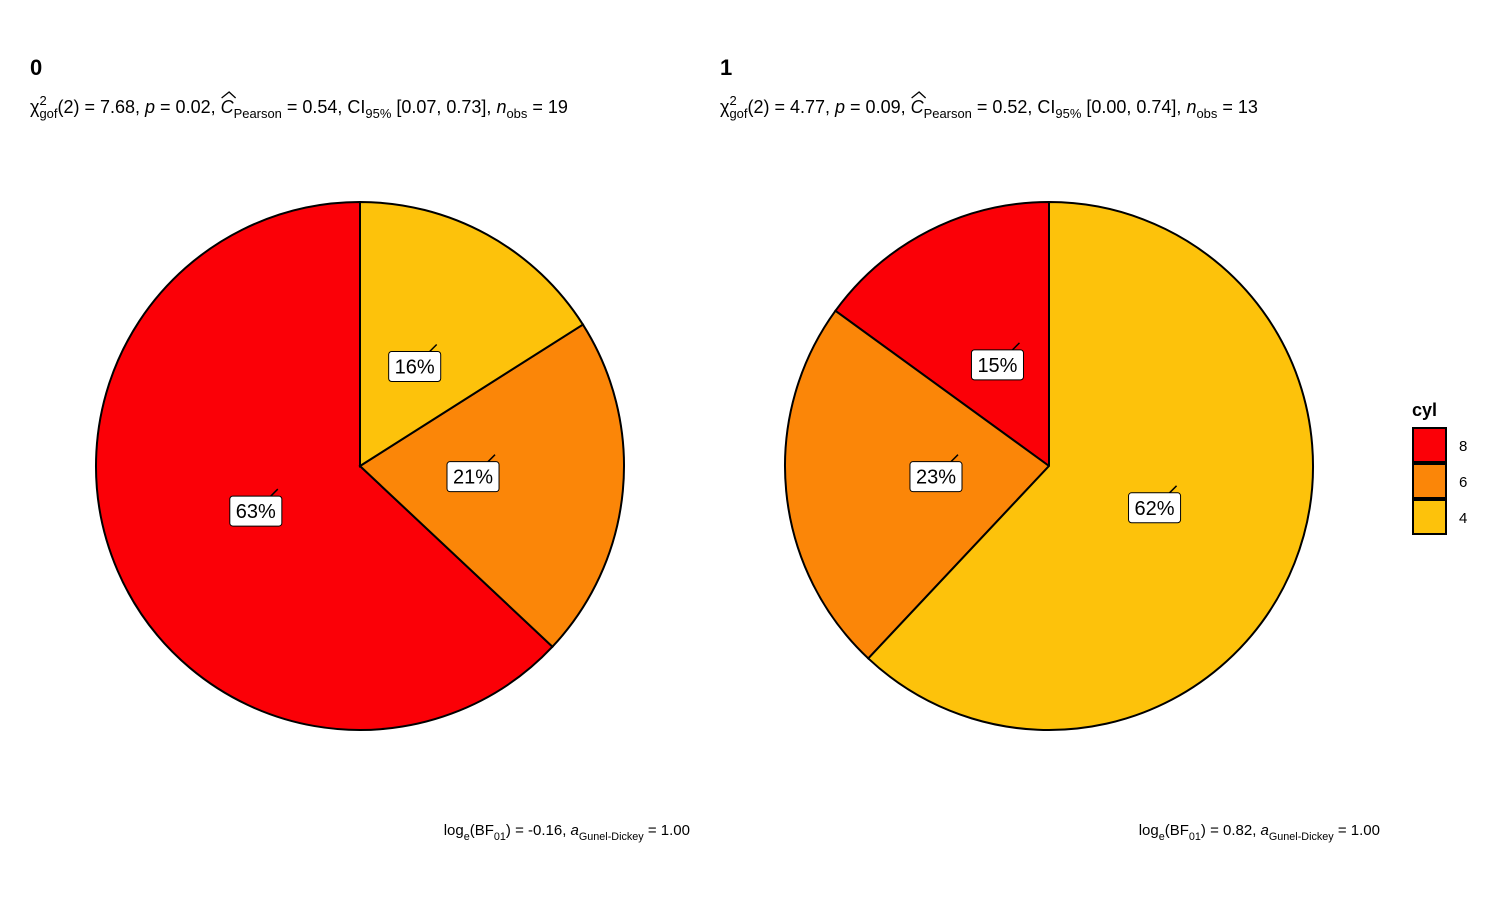 The image size is (1500, 900). I want to click on panel-title: 0, so click(36, 67).